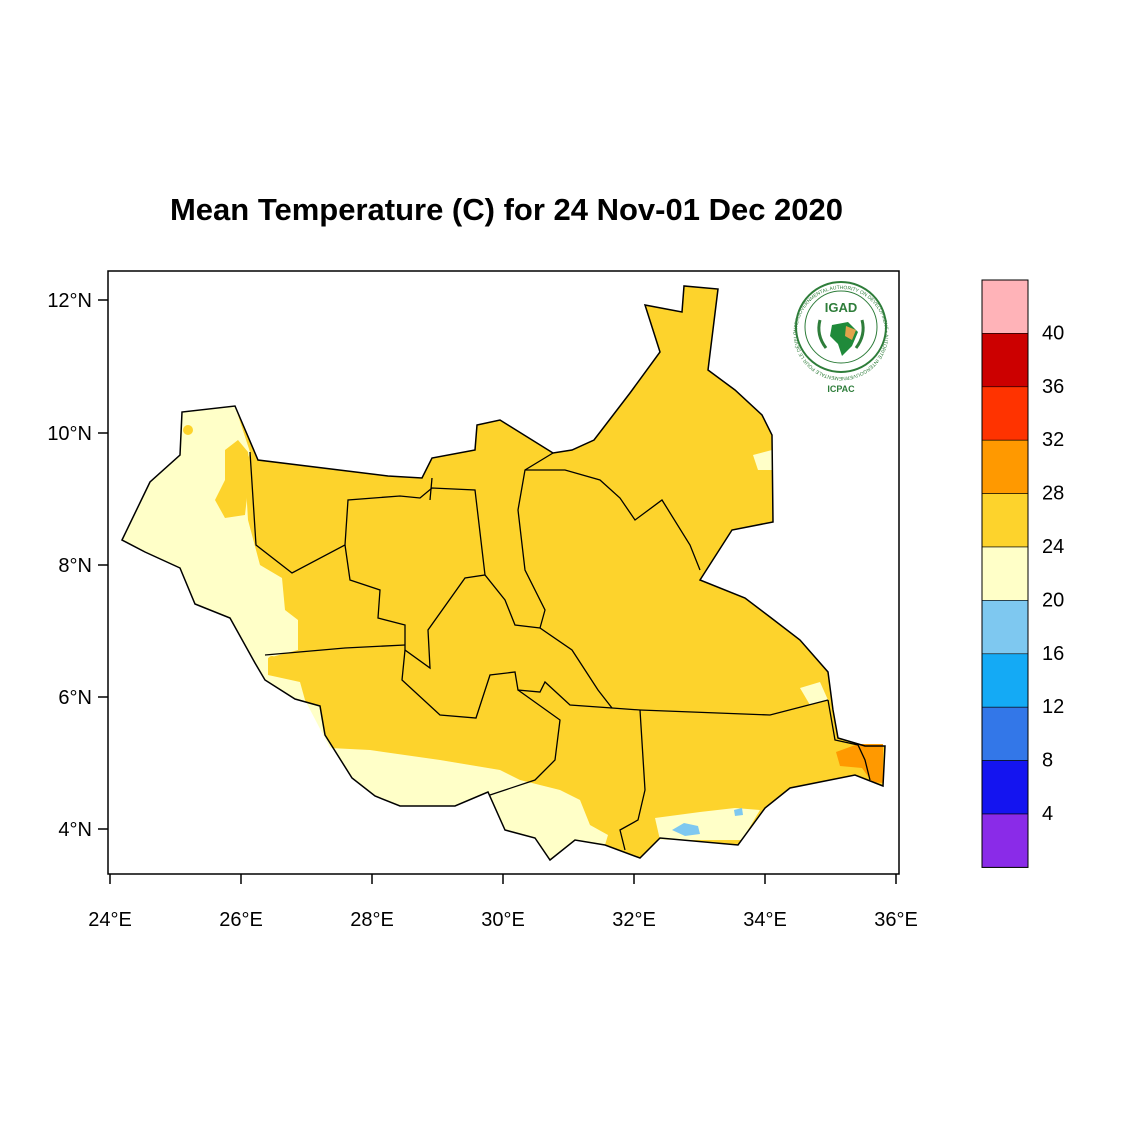  I want to click on lon-tick-label: 24°E, so click(110, 920).